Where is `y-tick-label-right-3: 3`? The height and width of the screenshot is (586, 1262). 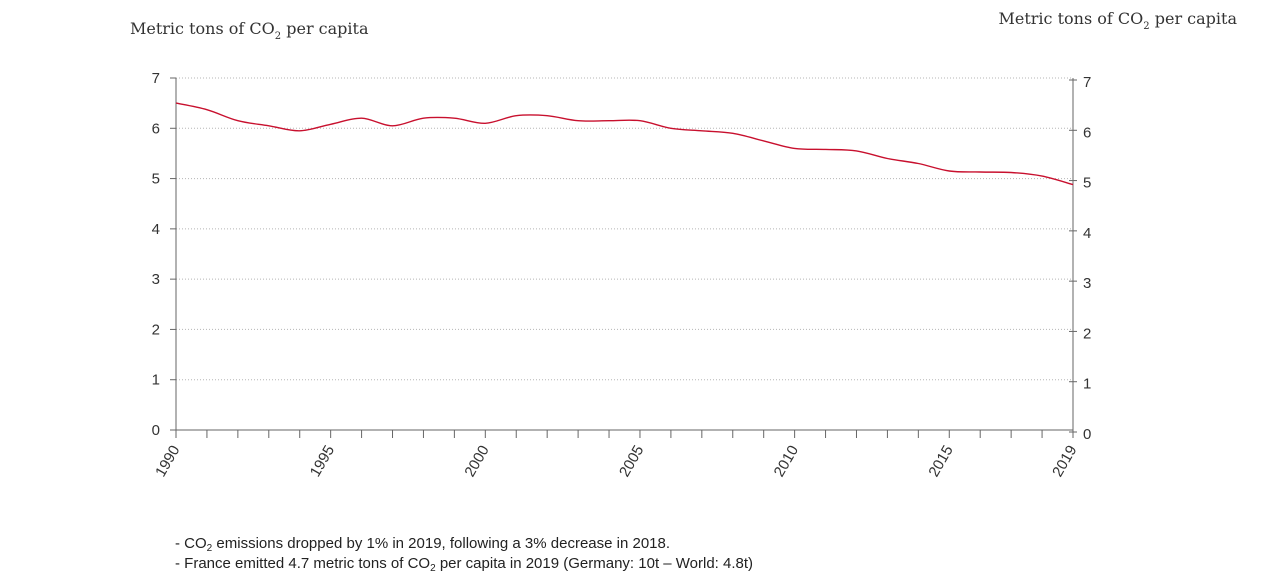 y-tick-label-right-3: 3 is located at coordinates (1087, 283).